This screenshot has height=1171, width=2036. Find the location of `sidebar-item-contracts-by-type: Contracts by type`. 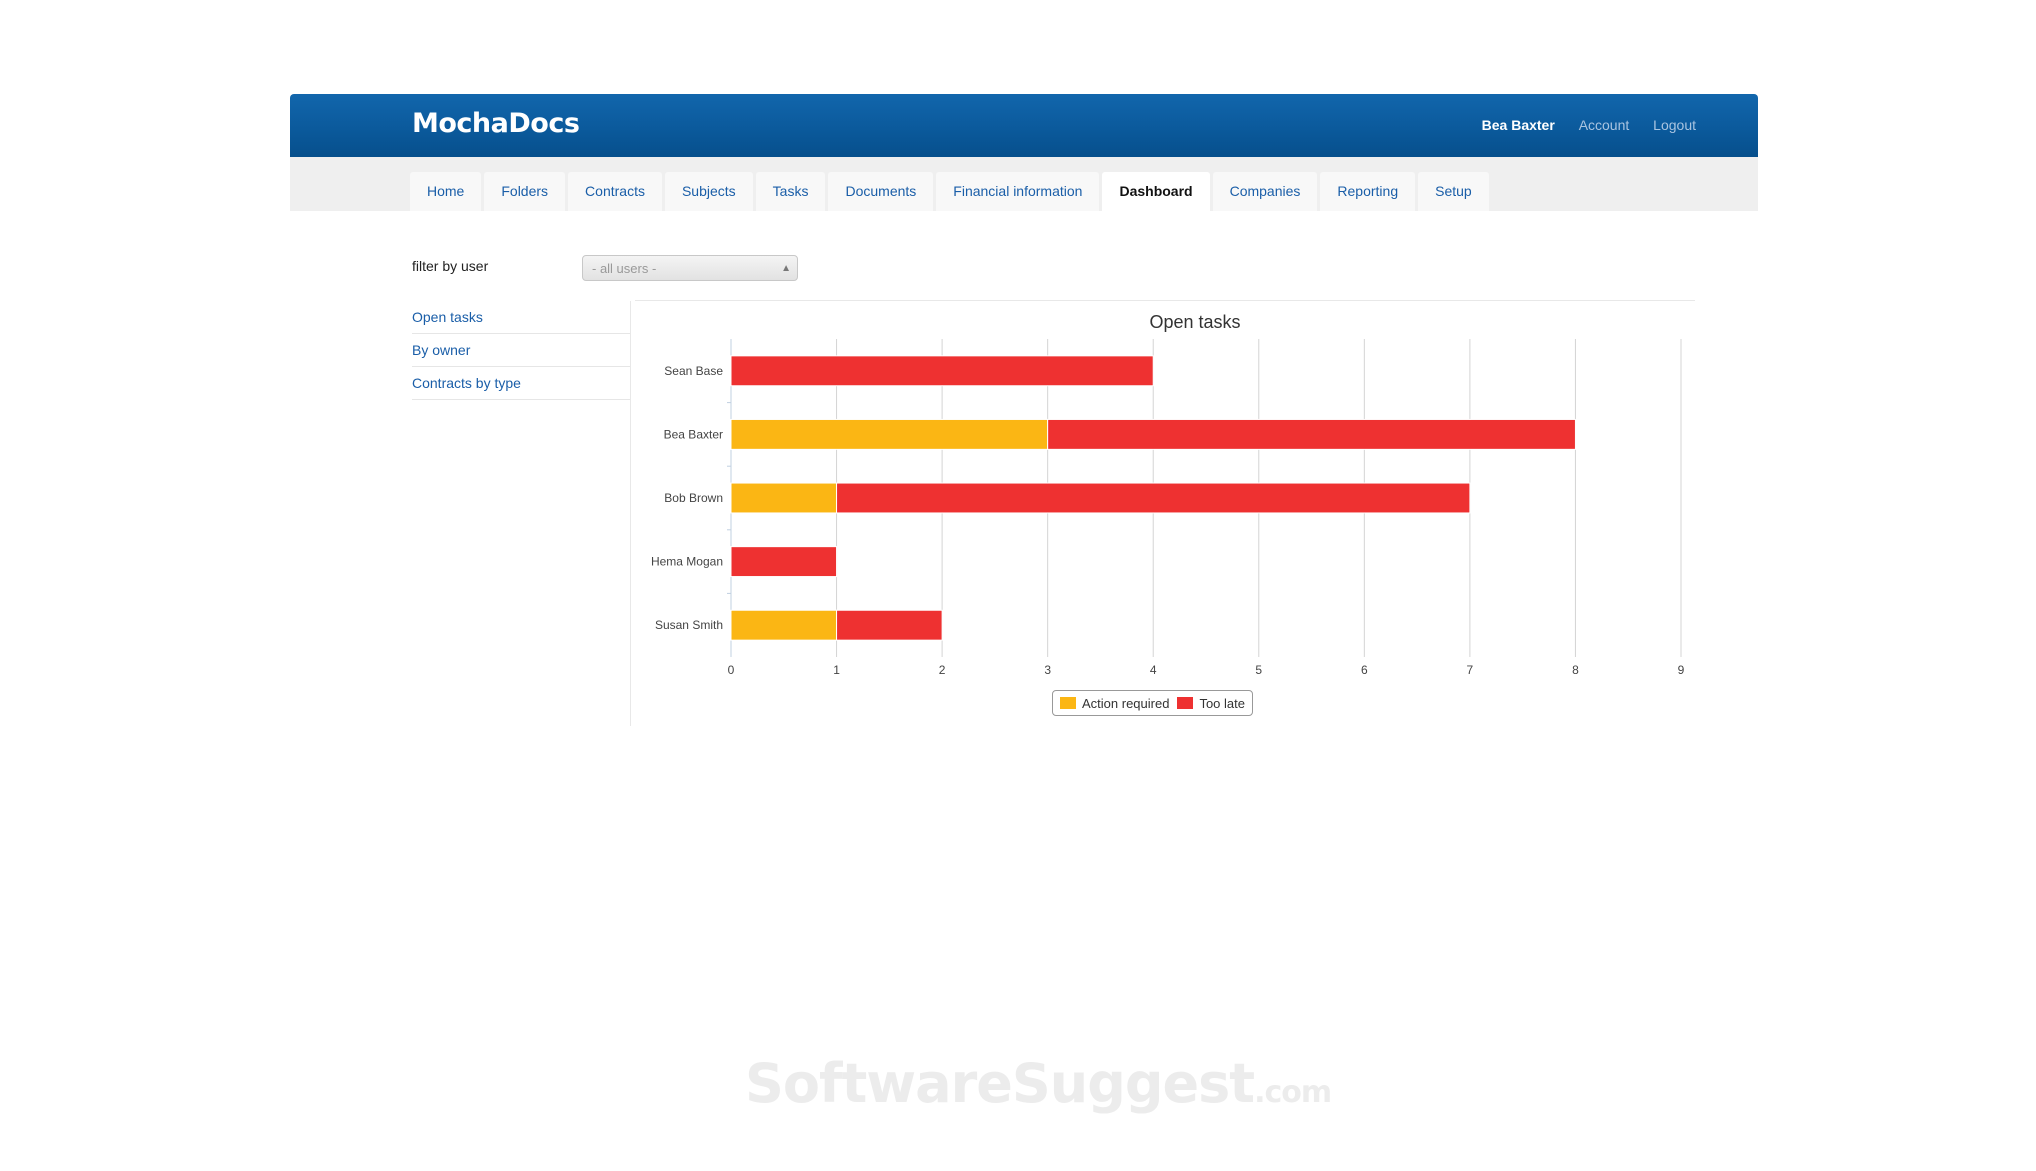

sidebar-item-contracts-by-type: Contracts by type is located at coordinates (521, 383).